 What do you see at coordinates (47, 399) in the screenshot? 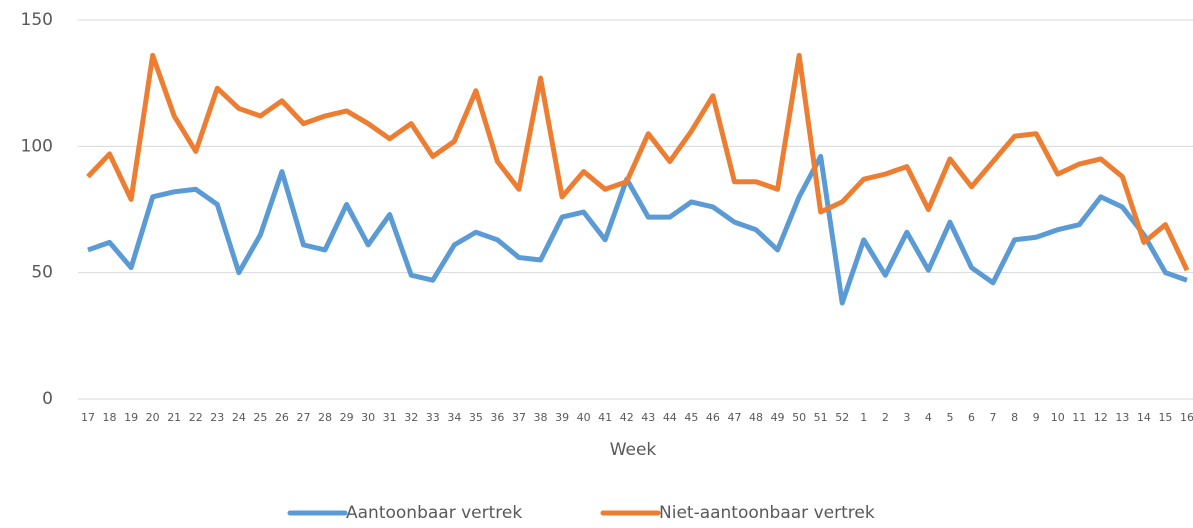
I see `y-tick-label: 0` at bounding box center [47, 399].